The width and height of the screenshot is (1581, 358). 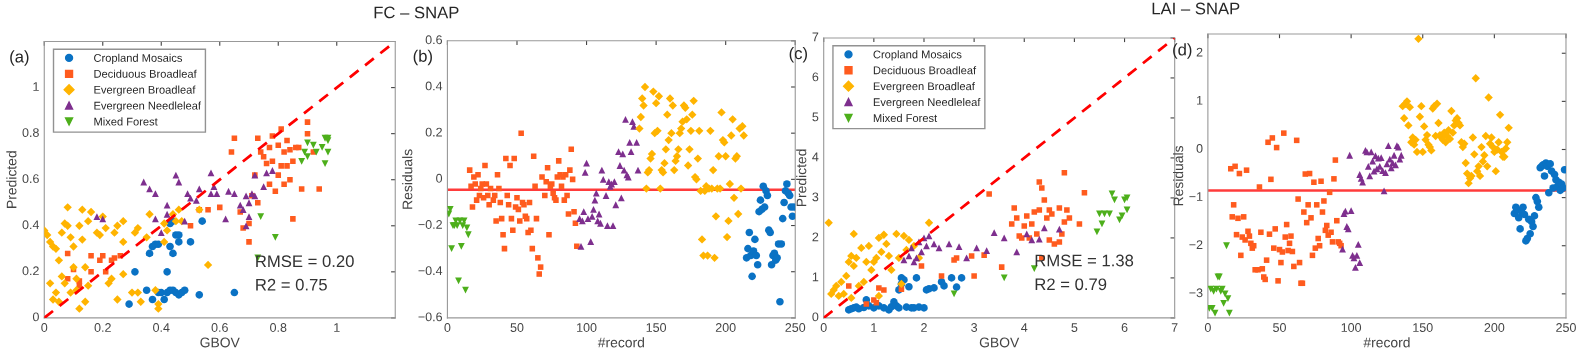 What do you see at coordinates (815, 77) in the screenshot?
I see `y-tick-label: 6` at bounding box center [815, 77].